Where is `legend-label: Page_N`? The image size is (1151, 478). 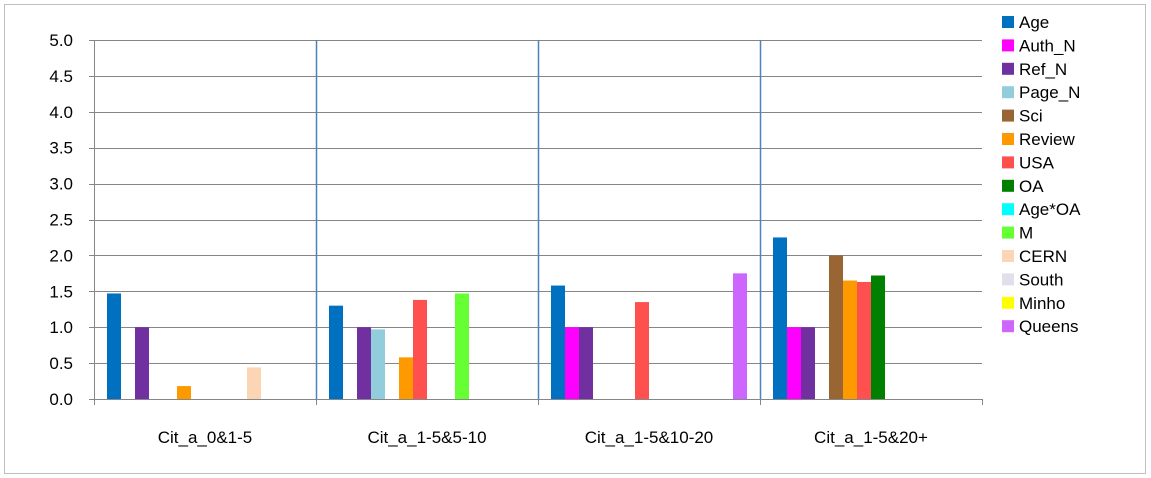
legend-label: Page_N is located at coordinates (1049, 92).